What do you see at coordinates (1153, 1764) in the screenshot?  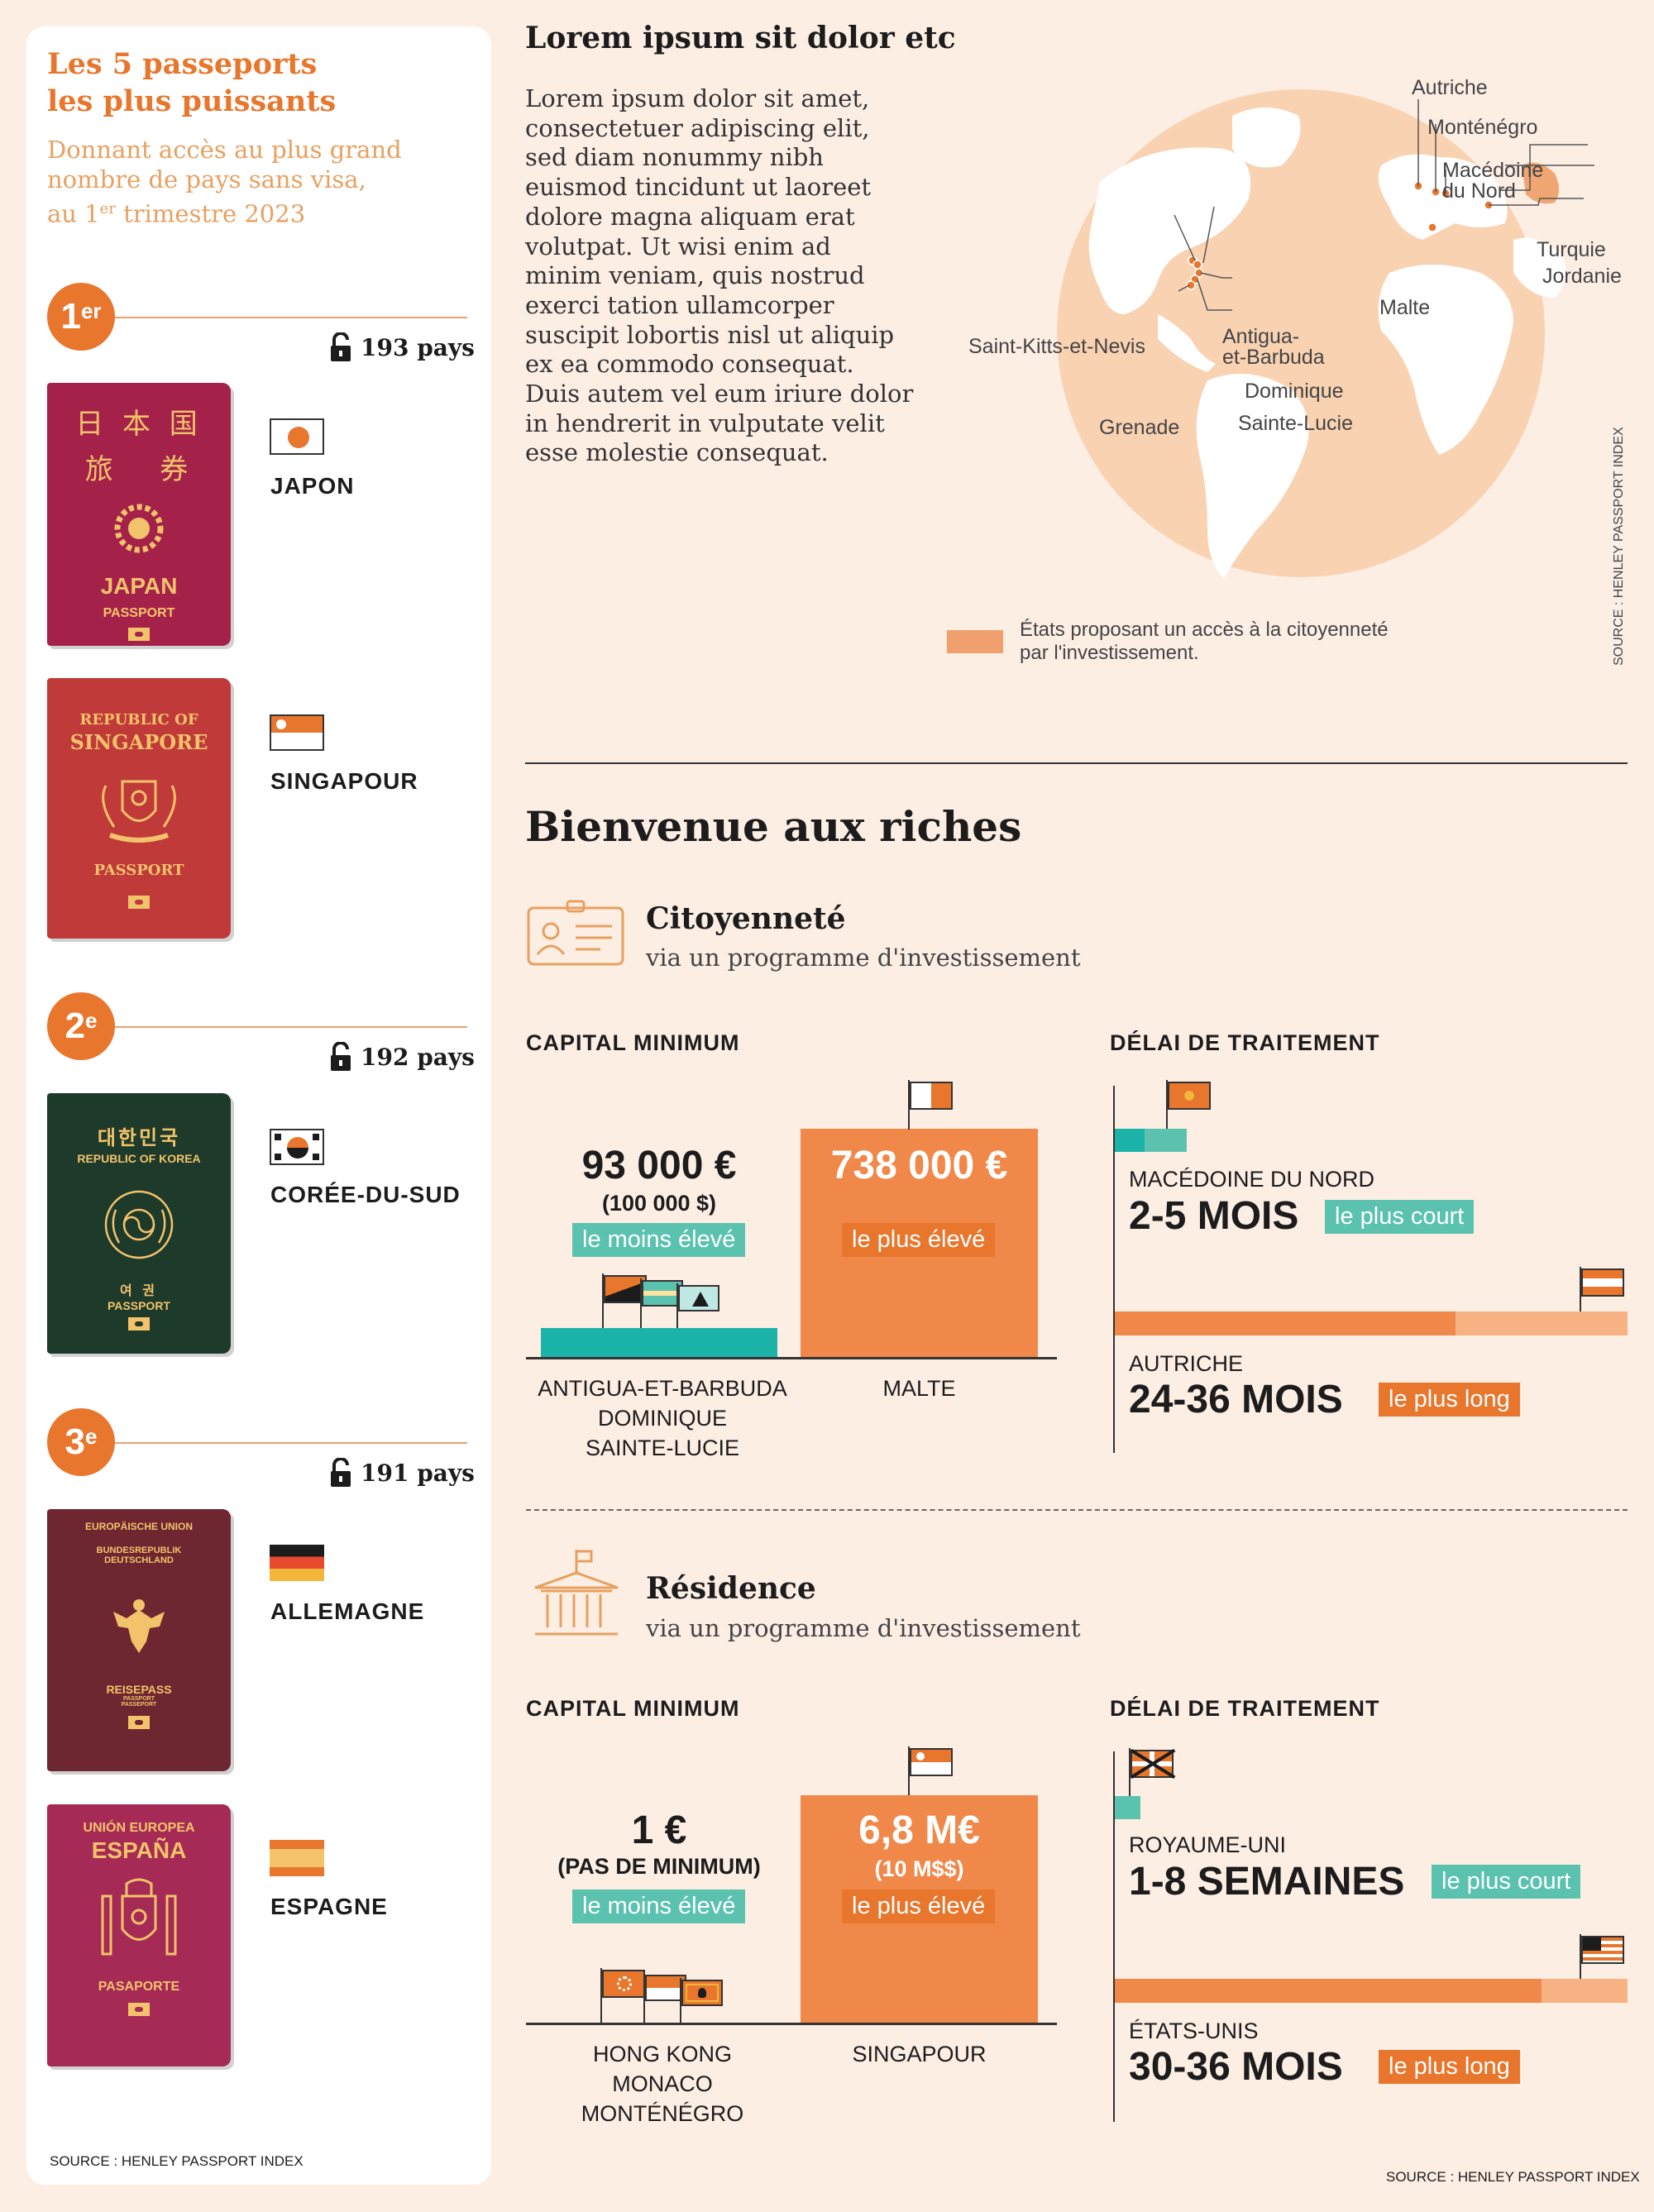 I see `flag-royaume-uni-icon` at bounding box center [1153, 1764].